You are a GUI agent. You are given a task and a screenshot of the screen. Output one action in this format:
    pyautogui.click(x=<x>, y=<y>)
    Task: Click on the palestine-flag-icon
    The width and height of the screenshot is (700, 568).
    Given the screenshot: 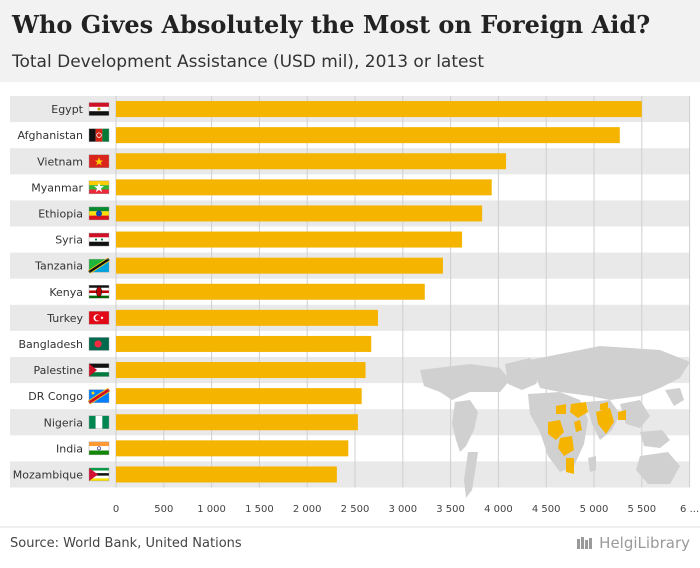 What is the action you would take?
    pyautogui.click(x=99, y=370)
    